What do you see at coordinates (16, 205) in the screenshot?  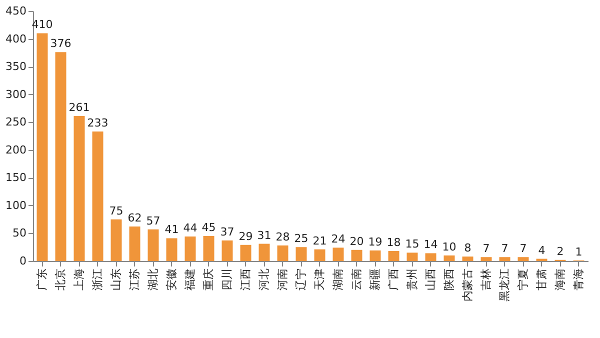 I see `y-tick-label: 100` at bounding box center [16, 205].